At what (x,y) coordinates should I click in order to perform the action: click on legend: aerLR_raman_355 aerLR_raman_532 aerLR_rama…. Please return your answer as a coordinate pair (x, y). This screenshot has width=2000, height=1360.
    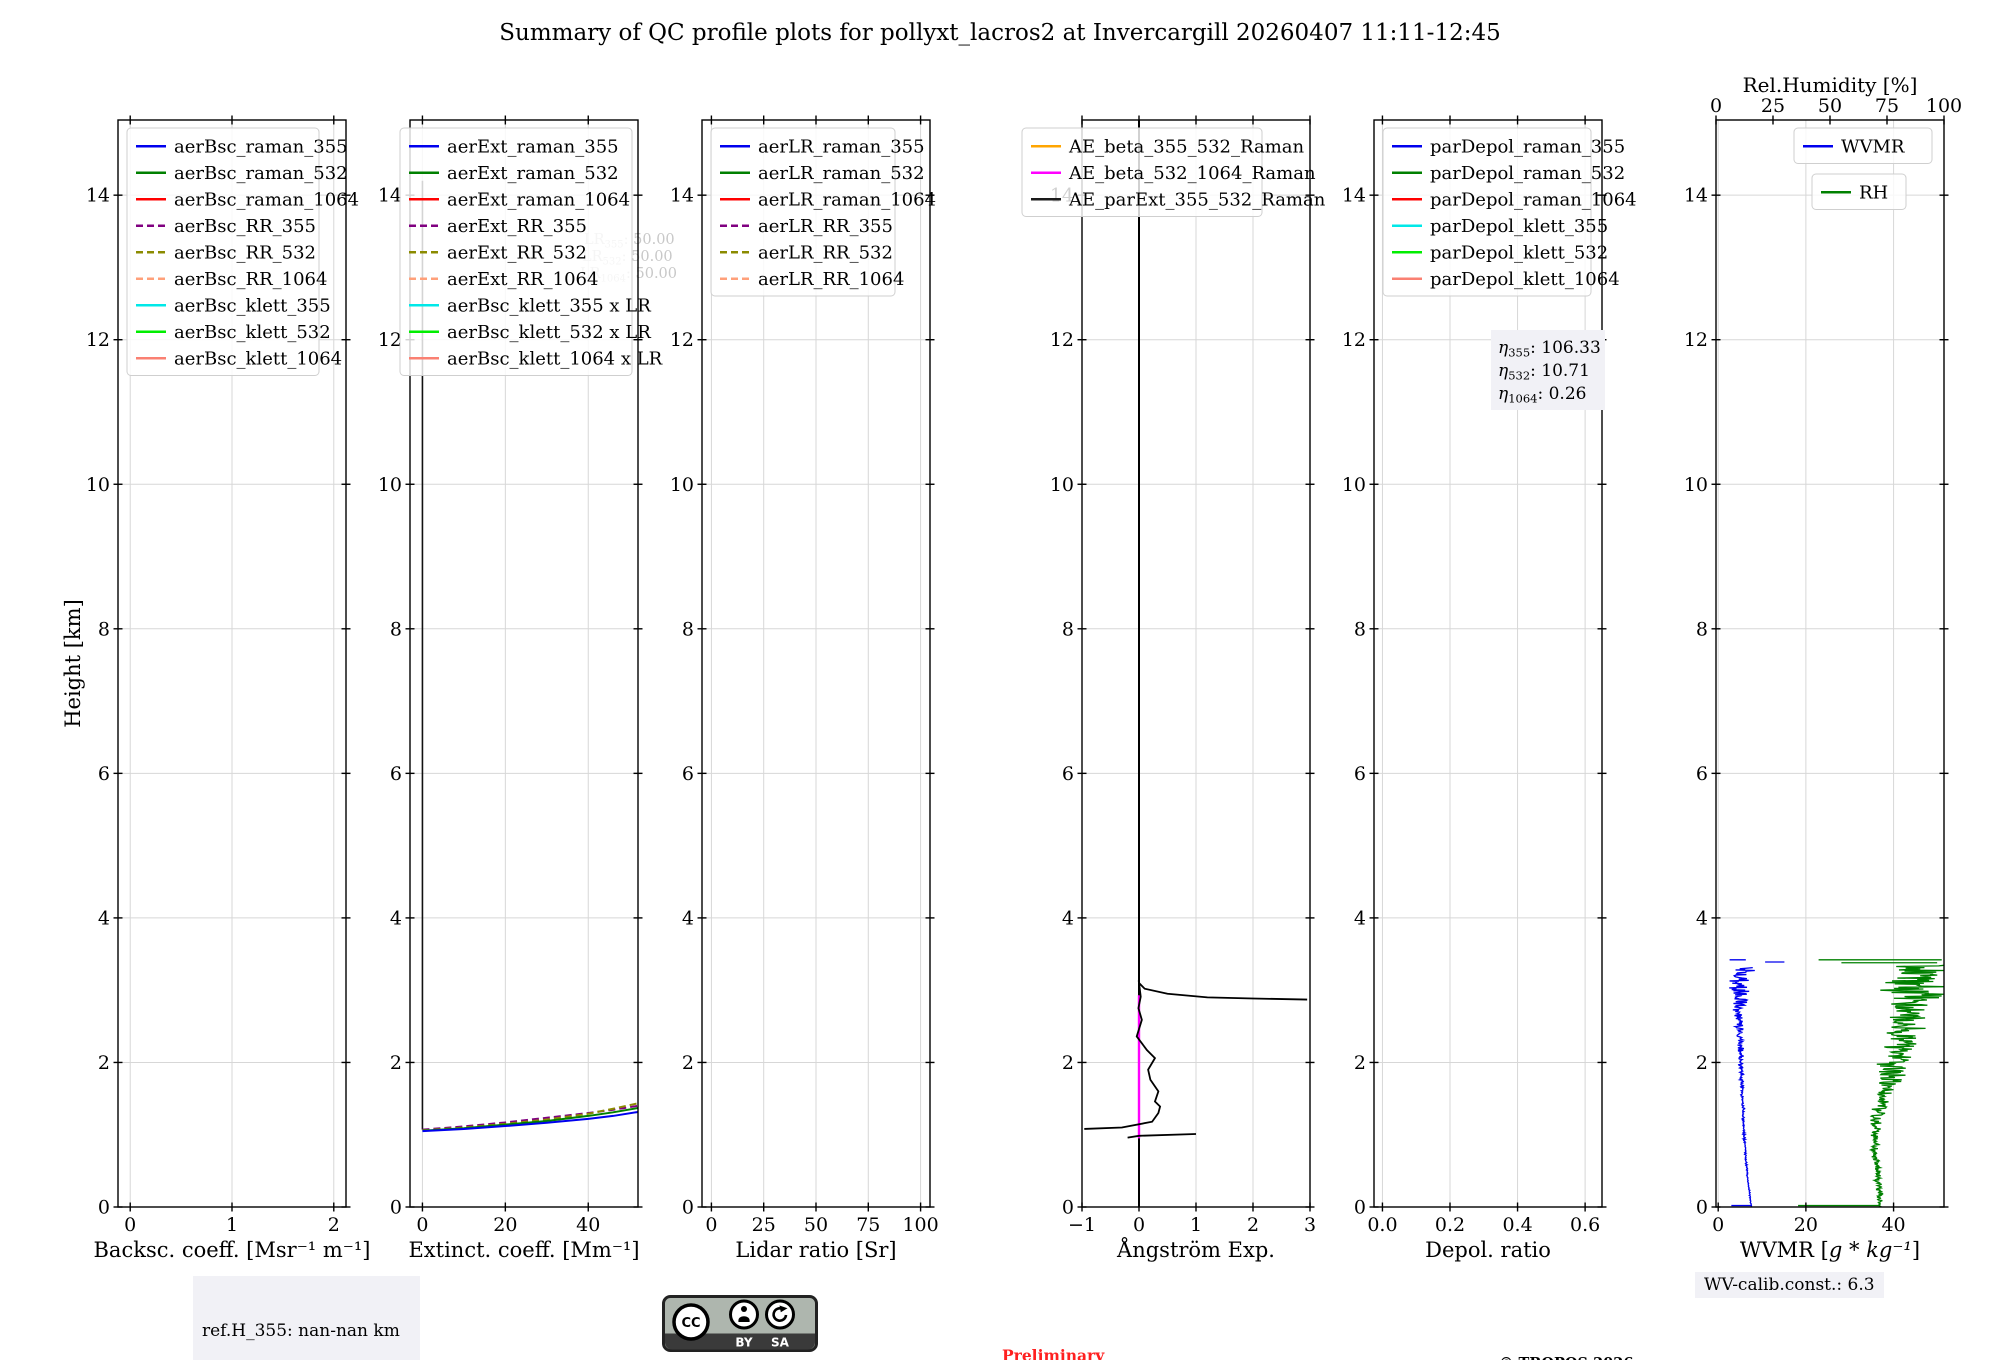
    Looking at the image, I should click on (823, 212).